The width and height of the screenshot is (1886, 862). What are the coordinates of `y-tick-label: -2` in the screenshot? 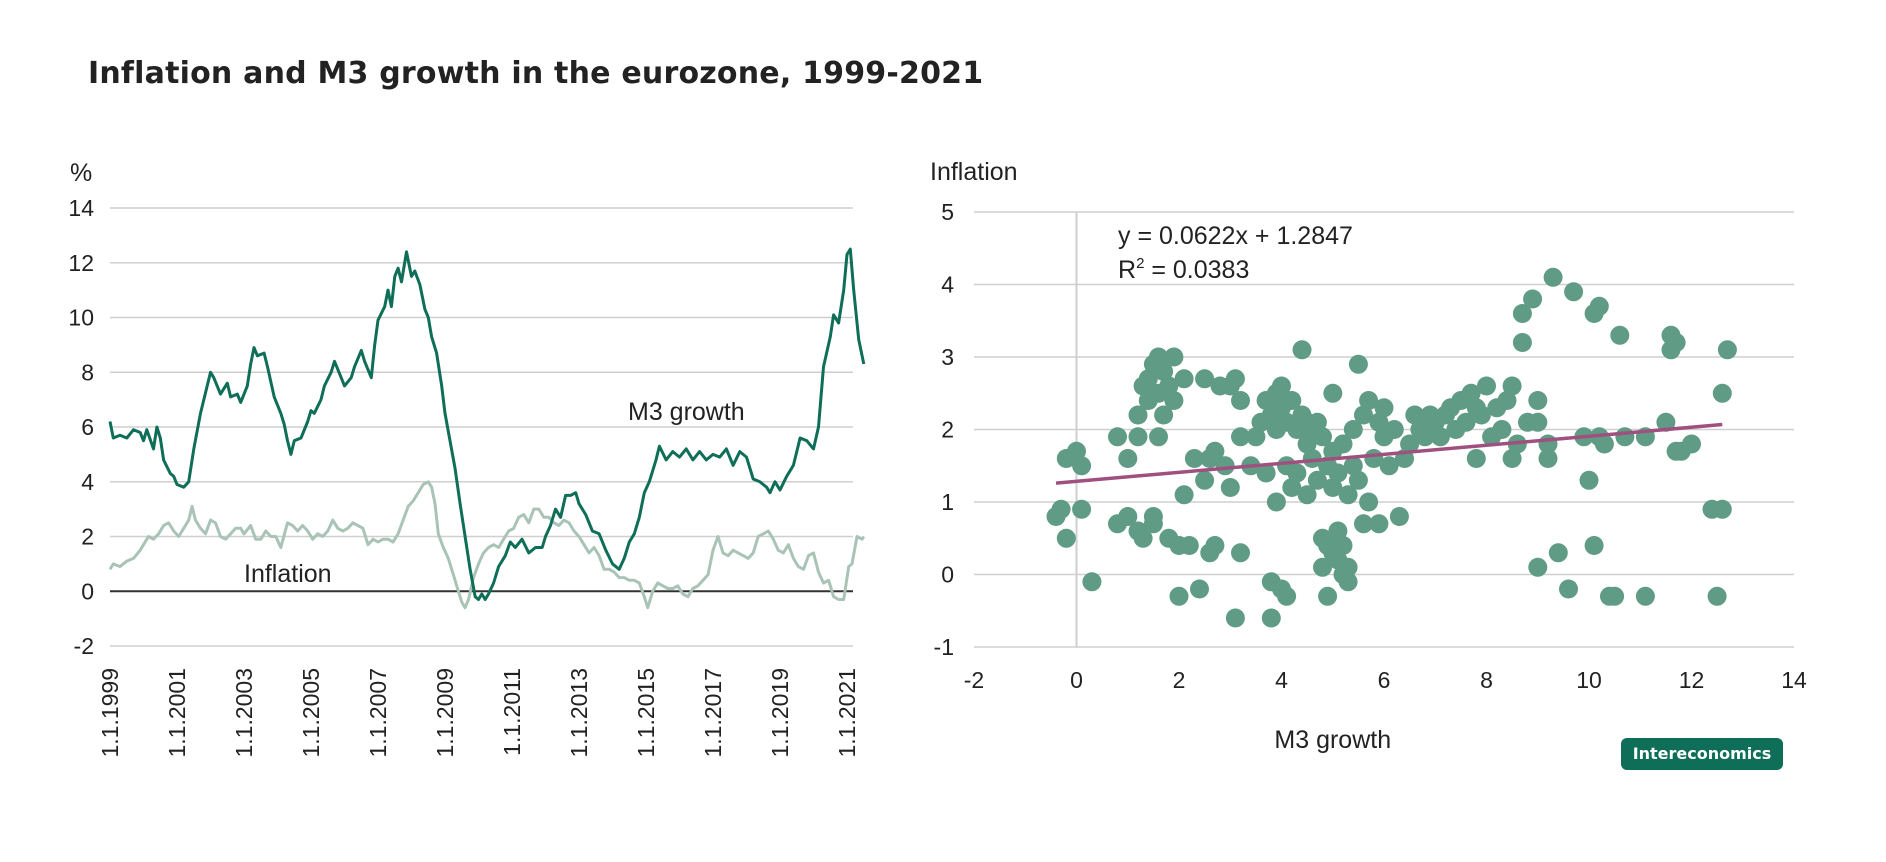 It's located at (84, 646).